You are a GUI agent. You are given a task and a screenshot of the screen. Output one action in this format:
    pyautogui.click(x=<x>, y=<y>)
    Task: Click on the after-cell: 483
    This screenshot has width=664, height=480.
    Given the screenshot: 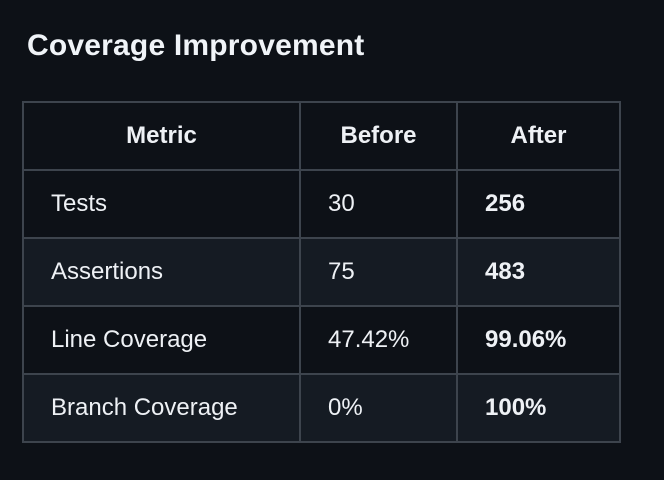 What is the action you would take?
    pyautogui.click(x=538, y=272)
    